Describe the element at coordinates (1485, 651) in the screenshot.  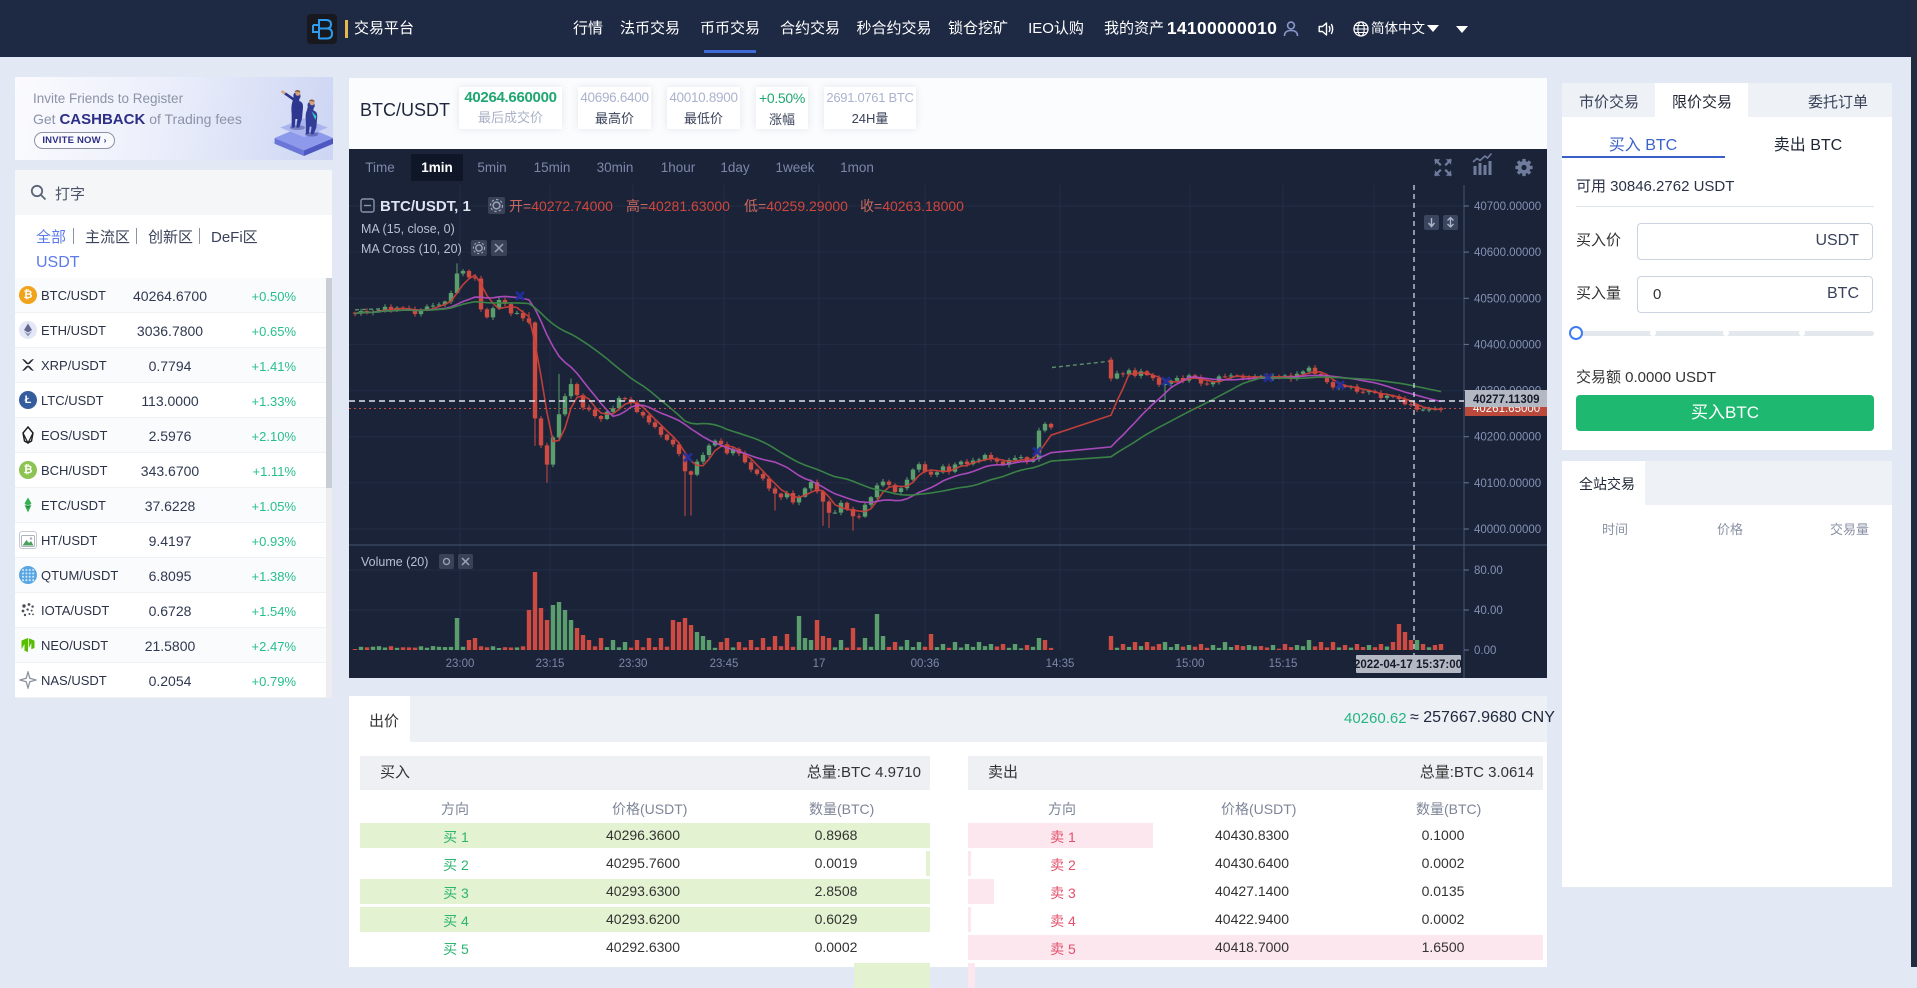
I see `svg-text: 0.00` at that location.